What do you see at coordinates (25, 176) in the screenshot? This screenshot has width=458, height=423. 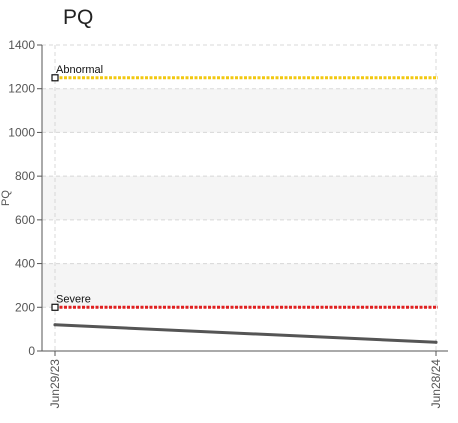 I see `y-tick-label: 800` at bounding box center [25, 176].